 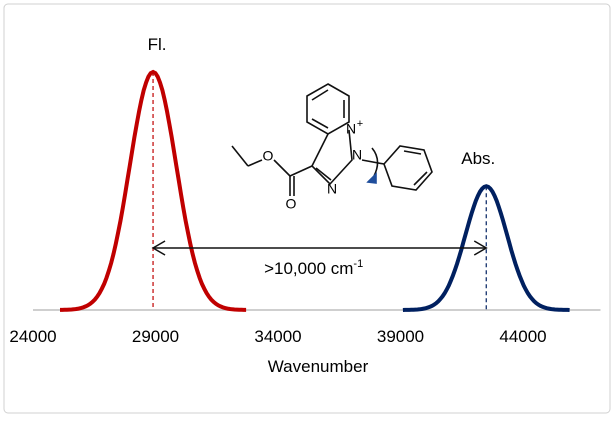 What do you see at coordinates (318, 366) in the screenshot?
I see `x-axis-label: Wavenumber` at bounding box center [318, 366].